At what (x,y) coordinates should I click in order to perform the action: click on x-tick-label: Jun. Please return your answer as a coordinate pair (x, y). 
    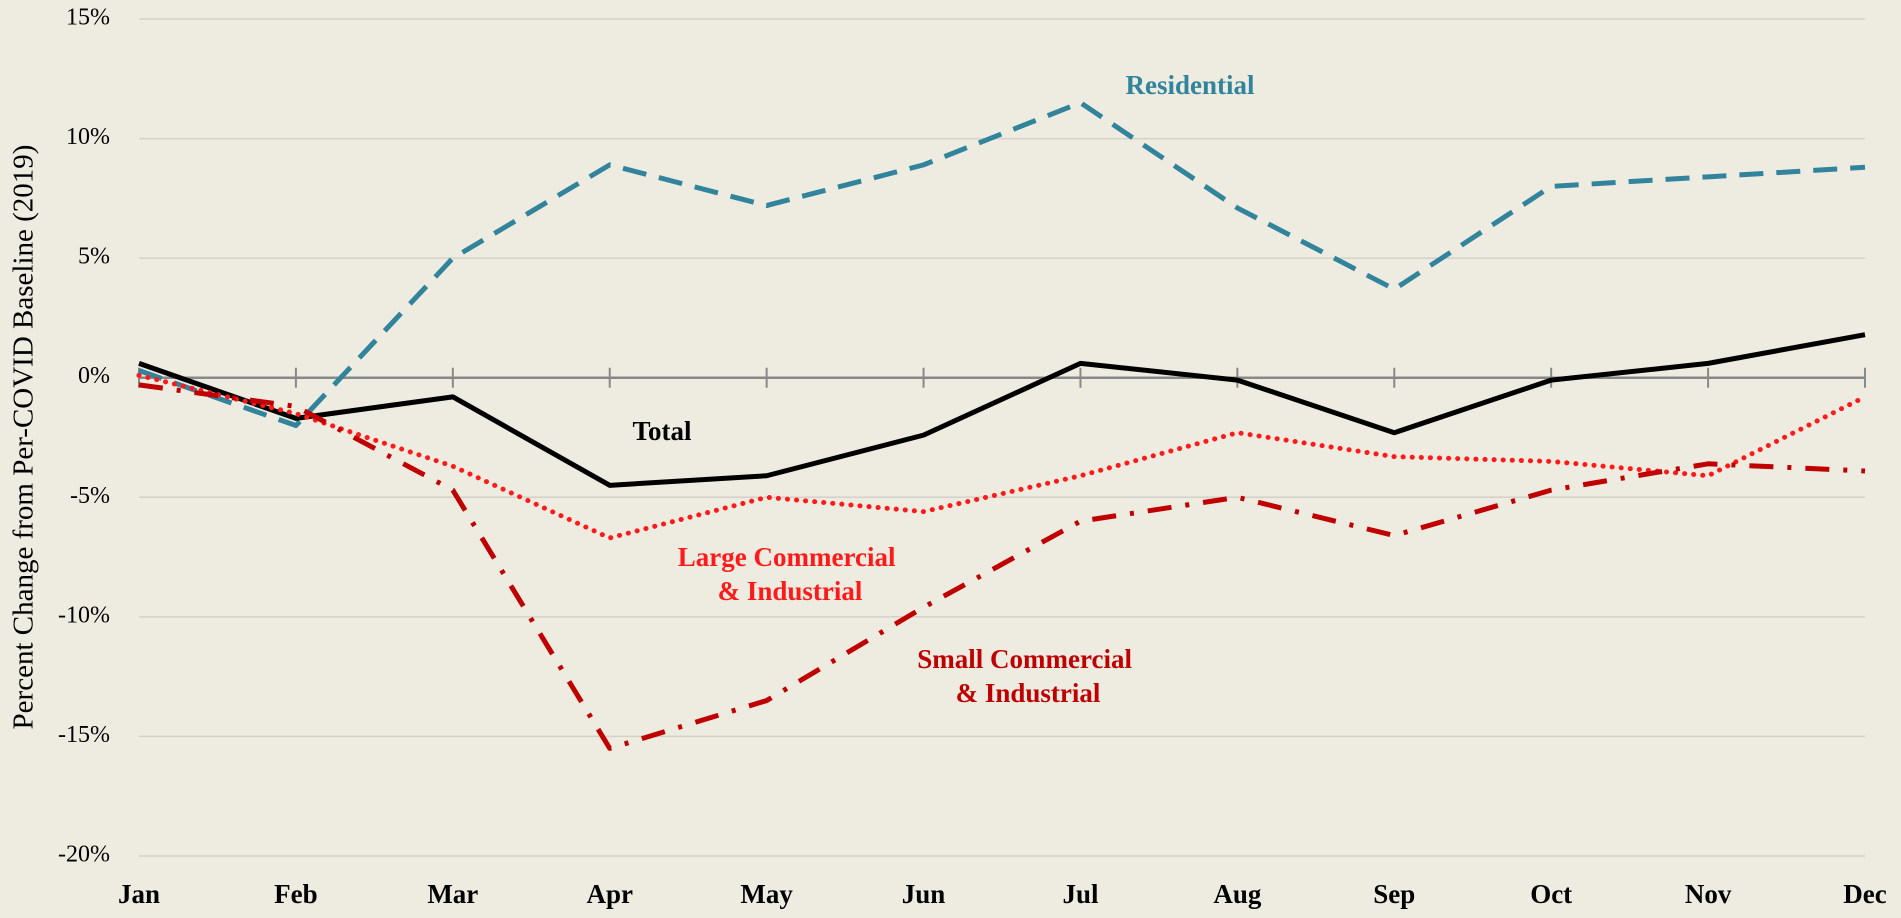
    Looking at the image, I should click on (924, 894).